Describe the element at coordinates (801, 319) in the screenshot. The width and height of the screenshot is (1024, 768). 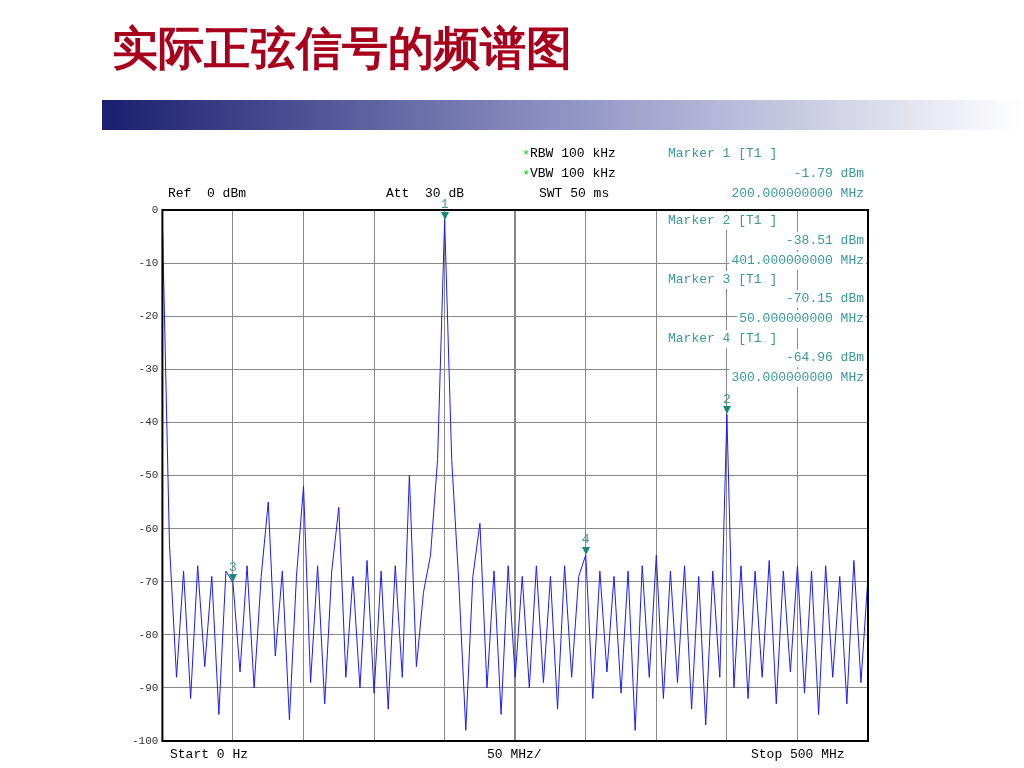
I see `annotation: 50.000000000 MHz` at that location.